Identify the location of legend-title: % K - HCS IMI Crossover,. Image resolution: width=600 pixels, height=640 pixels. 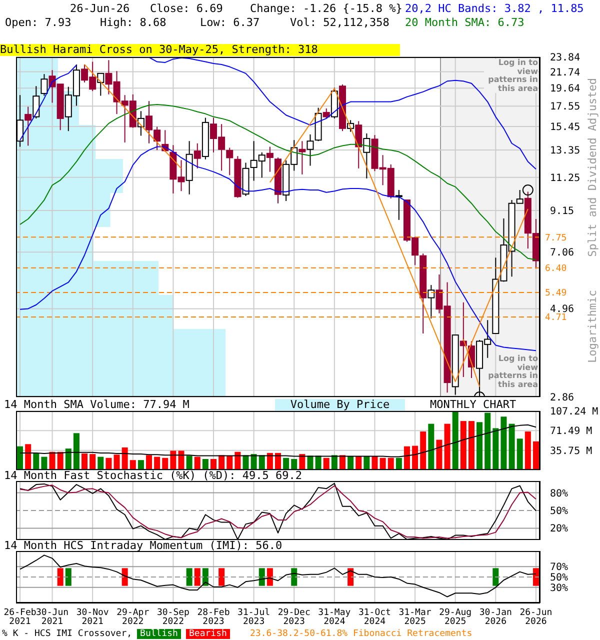
(67, 634).